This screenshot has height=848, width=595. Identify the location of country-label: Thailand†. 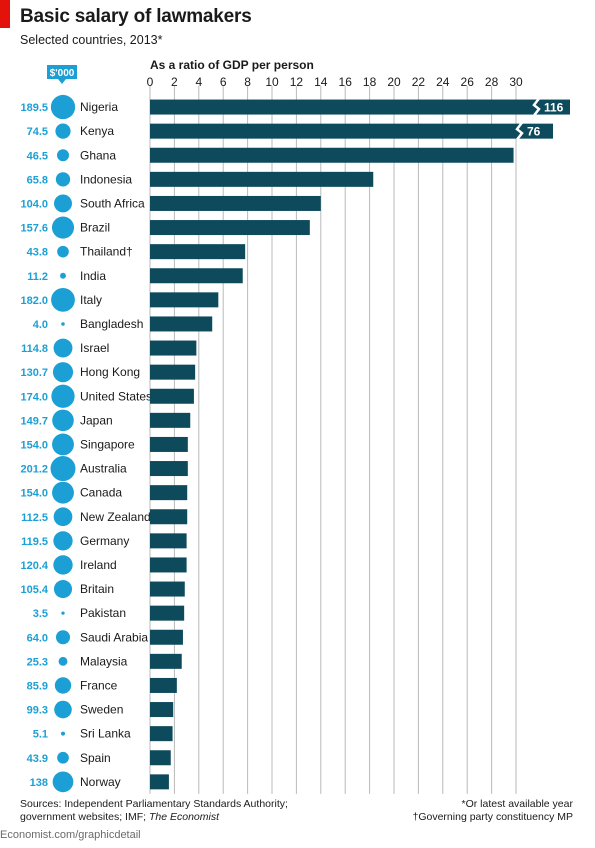
(106, 252).